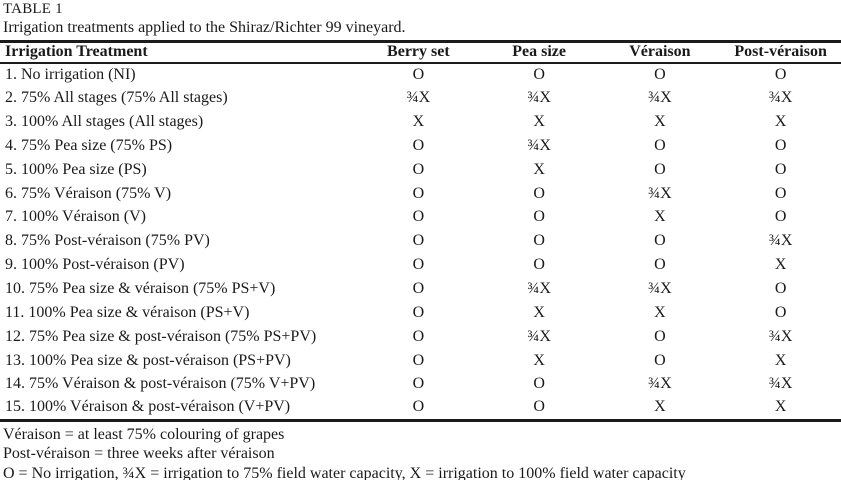 The width and height of the screenshot is (841, 480). I want to click on table-row: 11. 100% Pea size & véraison (PS+V) O X X O, so click(420, 313).